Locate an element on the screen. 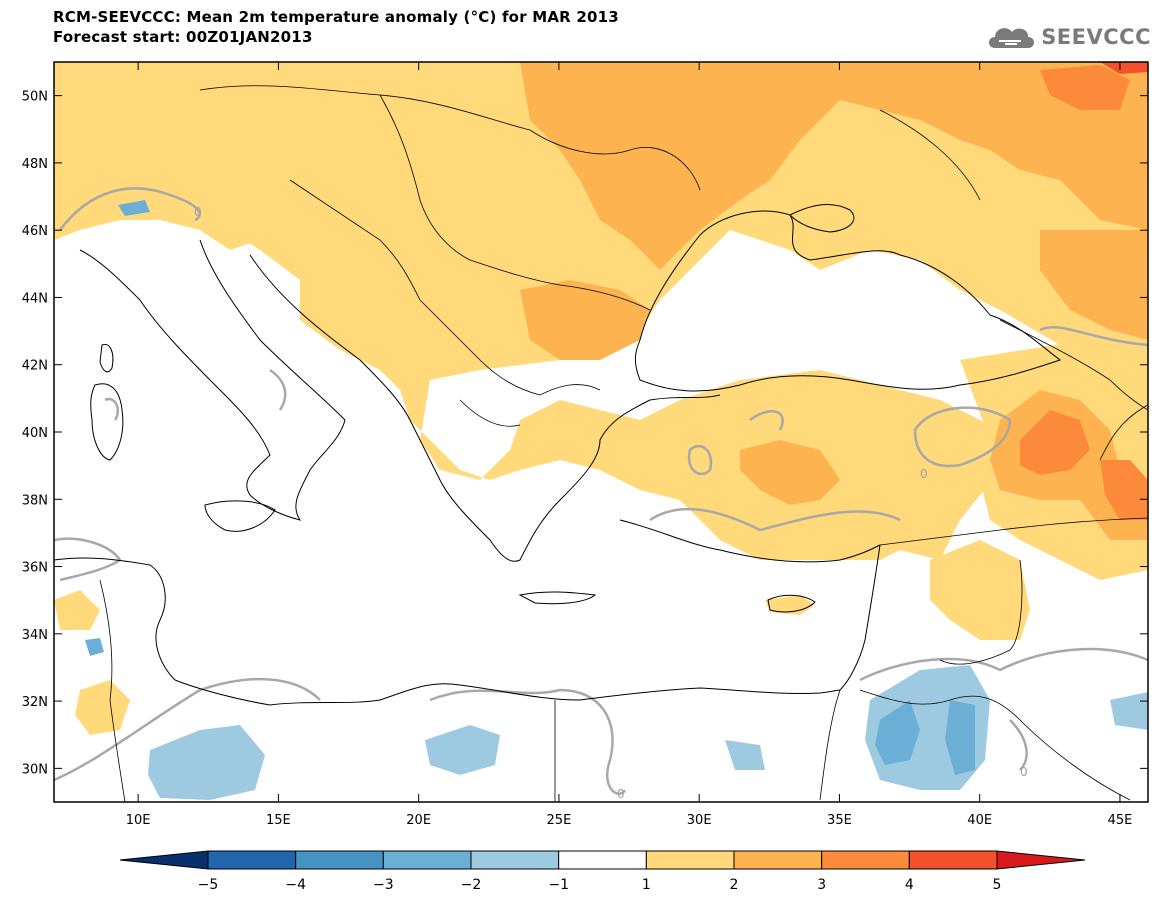  colorbar-label: 3 is located at coordinates (821, 885).